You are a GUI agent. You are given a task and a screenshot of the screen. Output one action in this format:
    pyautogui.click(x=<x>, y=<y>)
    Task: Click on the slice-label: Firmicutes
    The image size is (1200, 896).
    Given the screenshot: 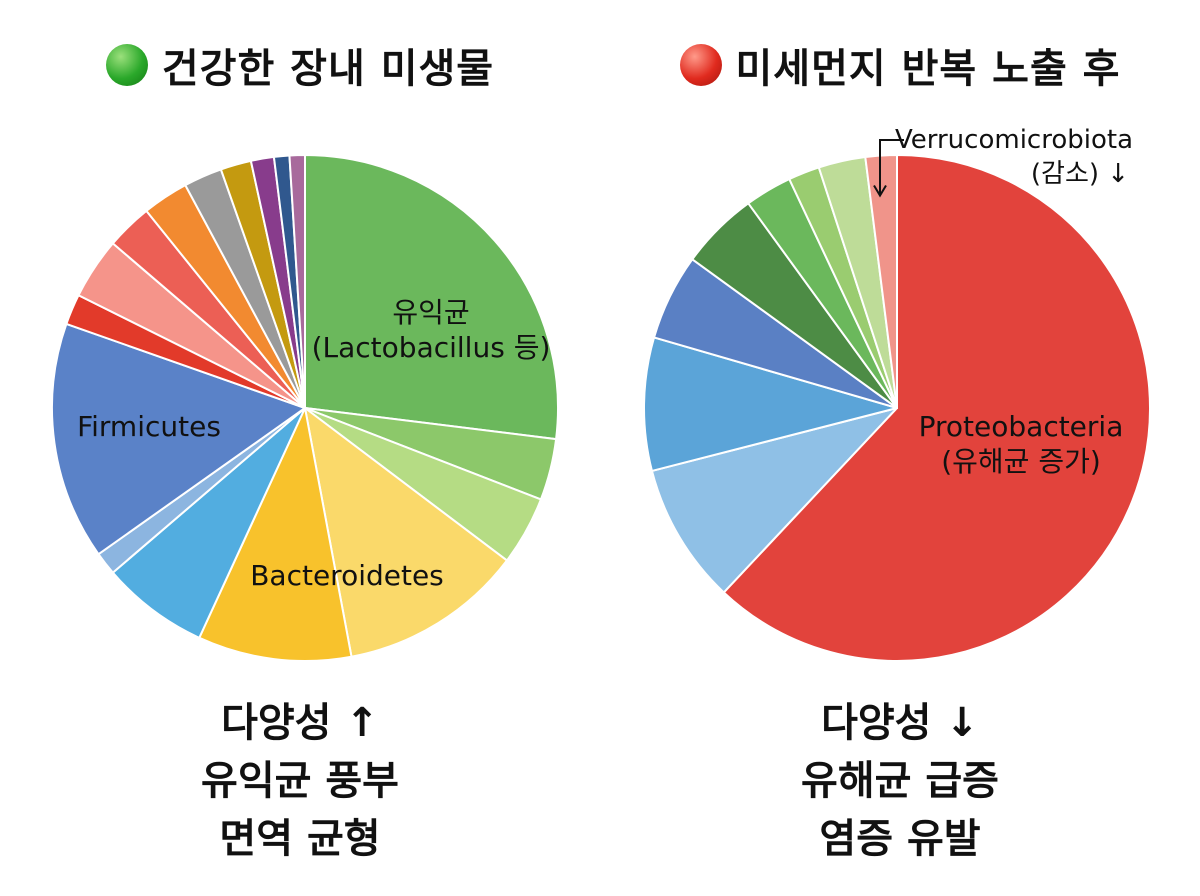 What is the action you would take?
    pyautogui.click(x=149, y=426)
    